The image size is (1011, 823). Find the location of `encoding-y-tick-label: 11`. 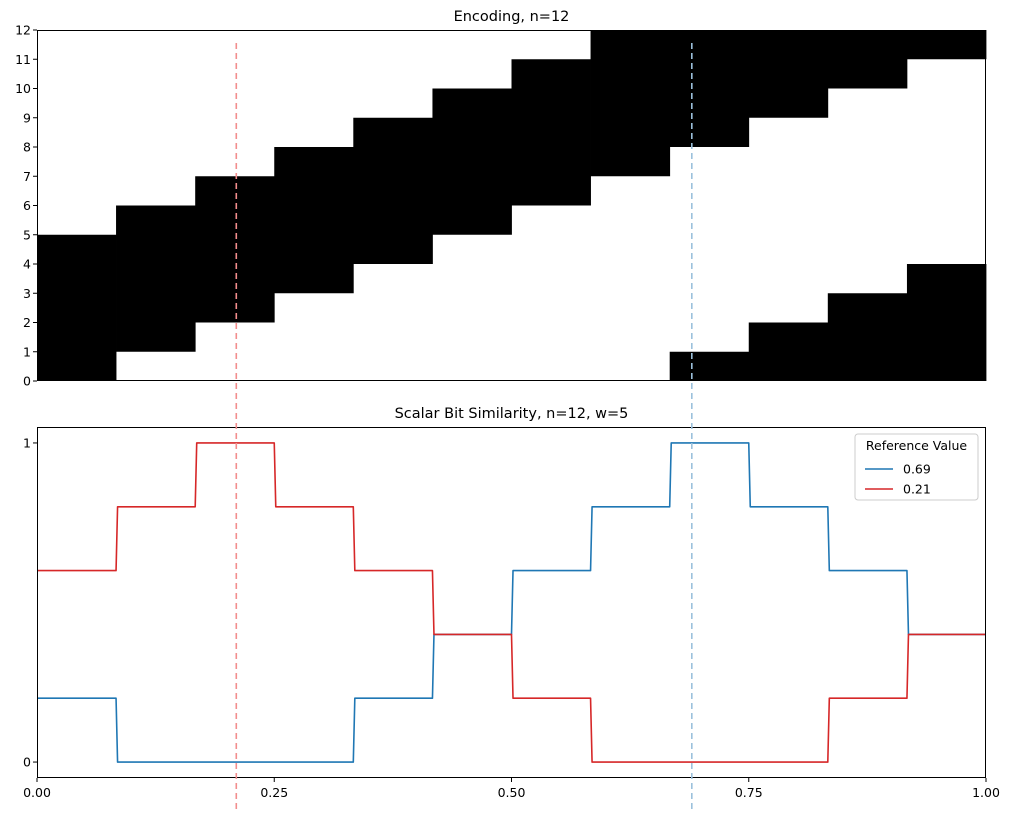

encoding-y-tick-label: 11 is located at coordinates (23, 59).